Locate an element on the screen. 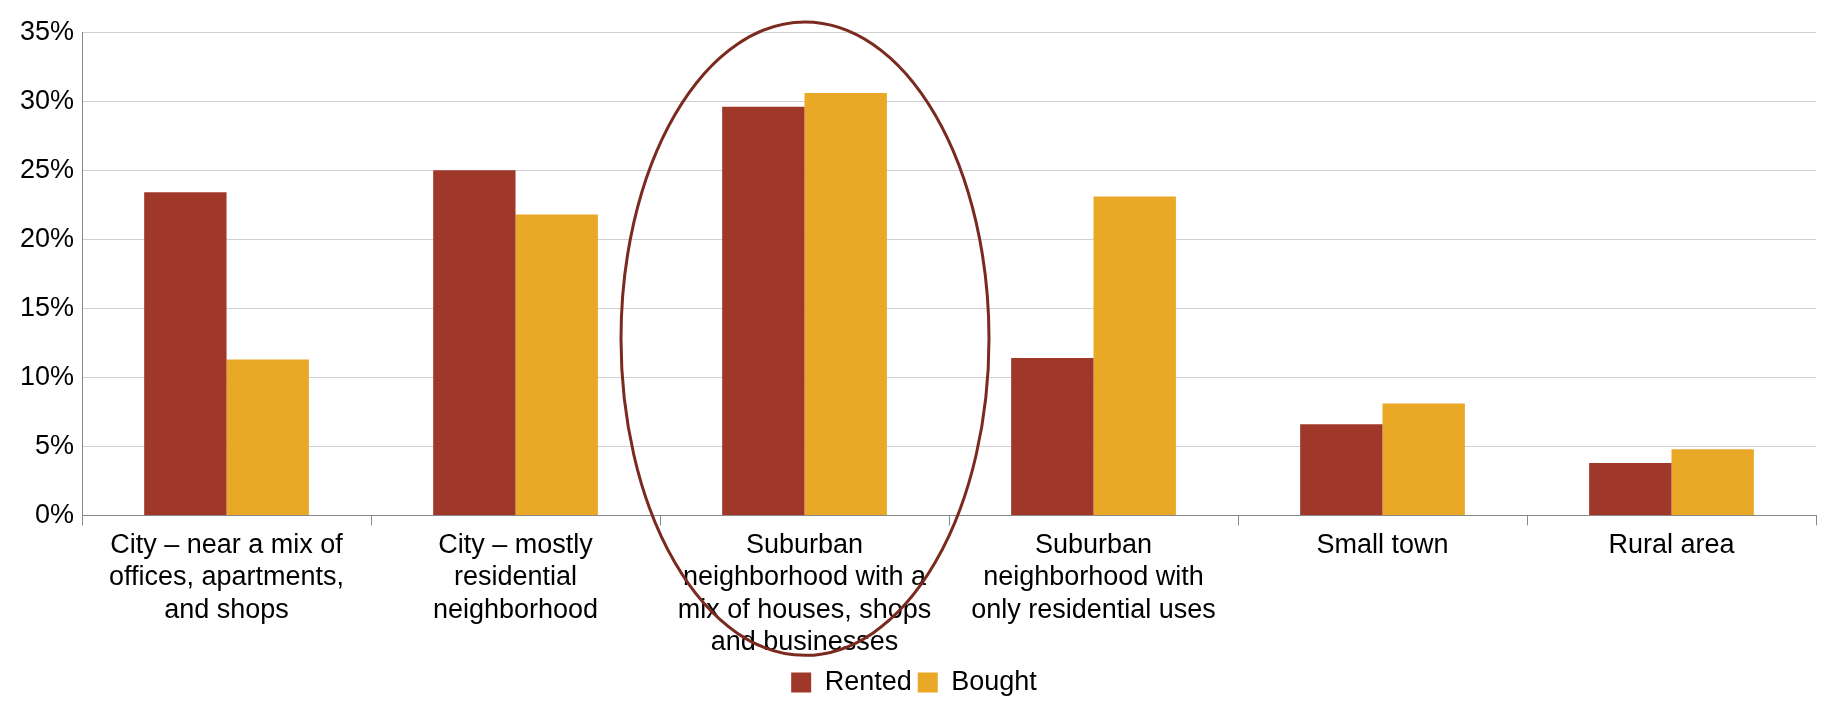 Image resolution: width=1834 pixels, height=714 pixels. y-tick-label: 35% is located at coordinates (47, 30).